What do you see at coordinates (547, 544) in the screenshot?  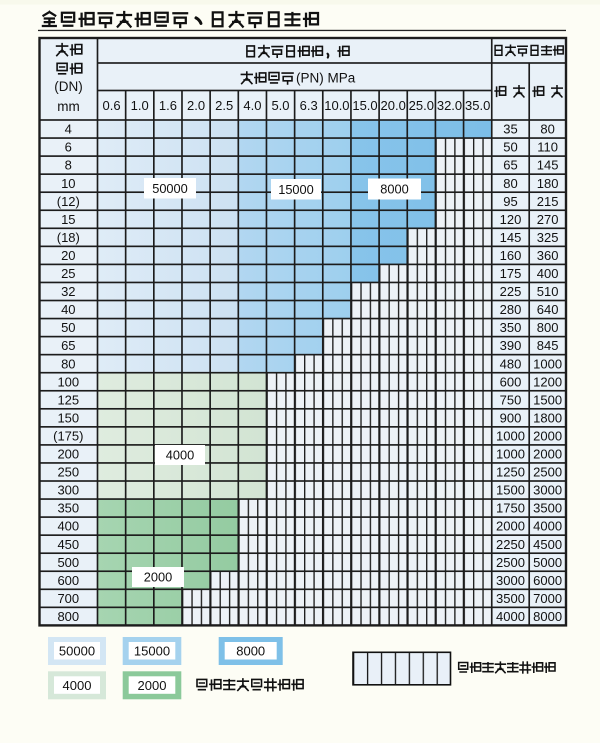 I see `svg-text: 4500` at bounding box center [547, 544].